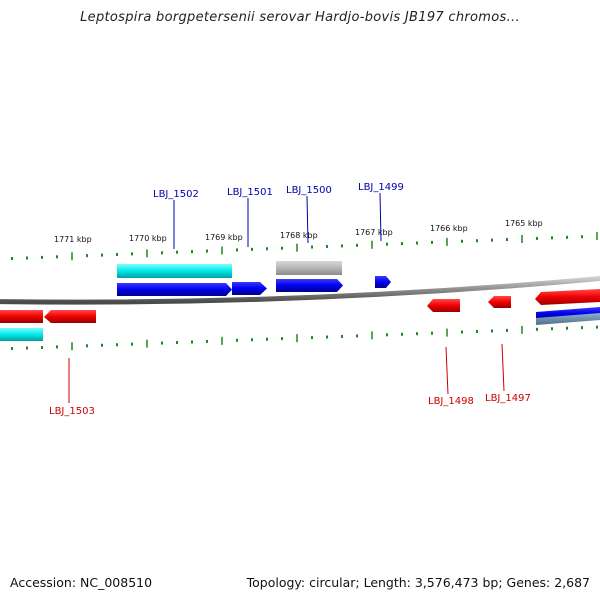 The image size is (600, 600). Describe the element at coordinates (304, 338) in the screenshot. I see `scale-ticks-reverse` at that location.